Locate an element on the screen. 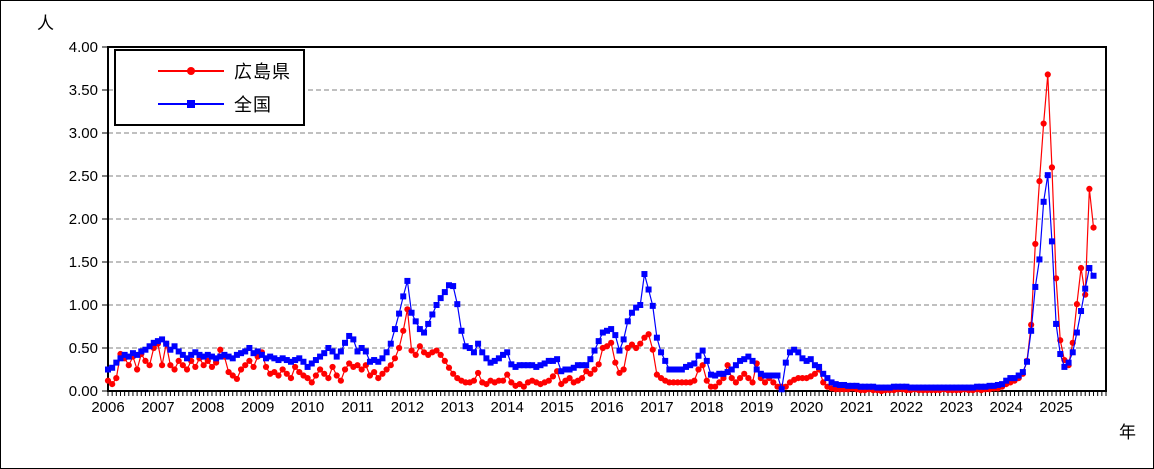  x-tick-label: 2024 is located at coordinates (1006, 407).